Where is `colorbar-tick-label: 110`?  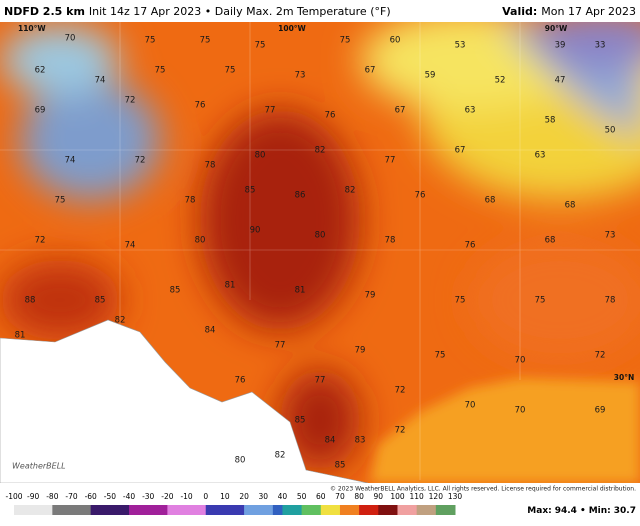 colorbar-tick-label: 110 is located at coordinates (416, 496).